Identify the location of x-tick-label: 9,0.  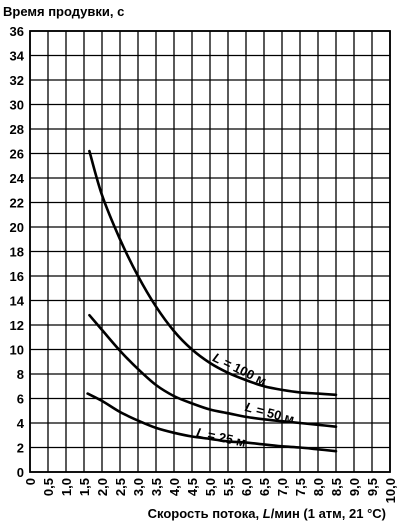
(354, 487).